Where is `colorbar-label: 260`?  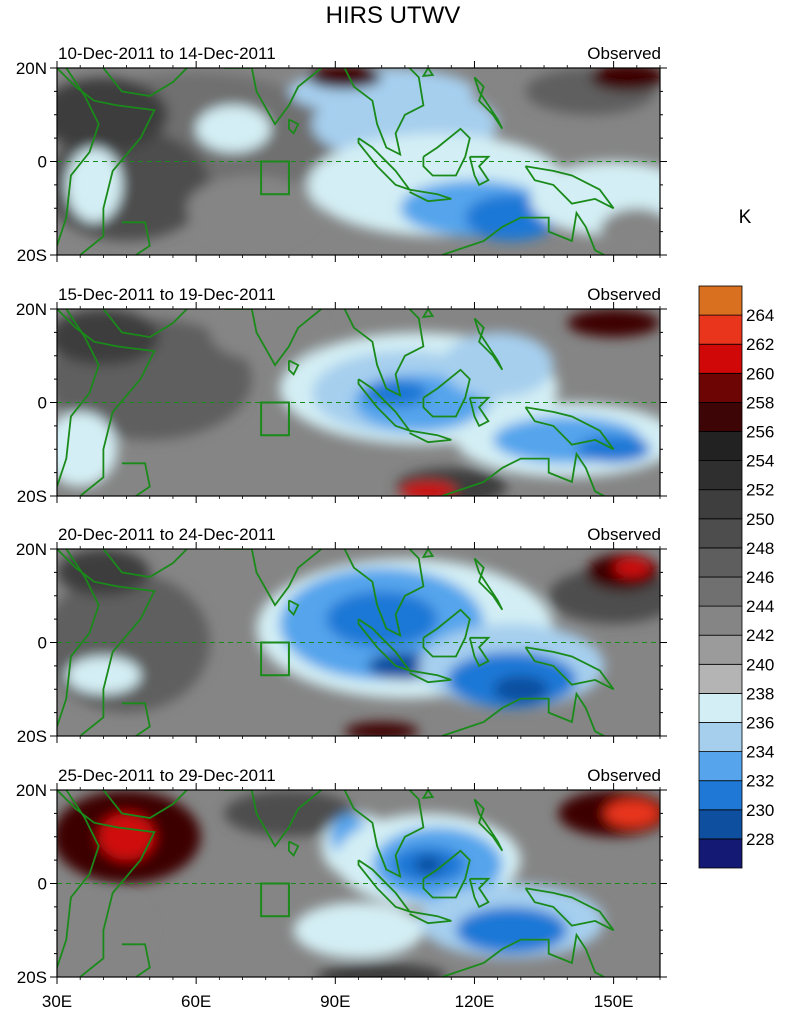 colorbar-label: 260 is located at coordinates (760, 373).